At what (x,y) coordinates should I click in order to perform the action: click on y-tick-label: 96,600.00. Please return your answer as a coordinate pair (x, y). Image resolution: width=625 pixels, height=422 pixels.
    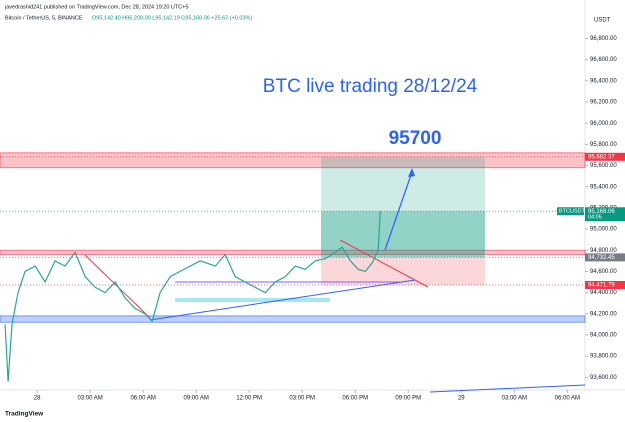
    Looking at the image, I should click on (603, 60).